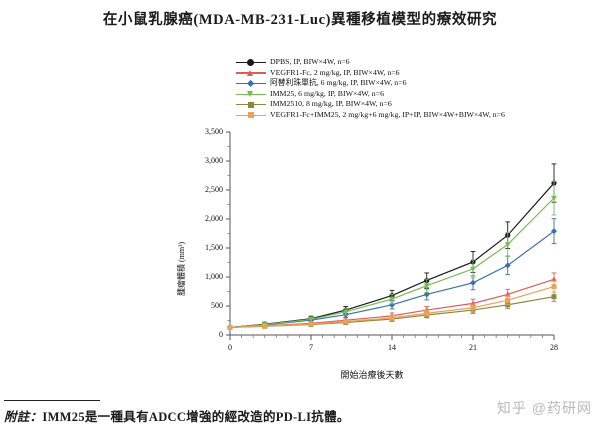 The height and width of the screenshot is (434, 600). I want to click on y-tick-label: 3,500, so click(214, 131).